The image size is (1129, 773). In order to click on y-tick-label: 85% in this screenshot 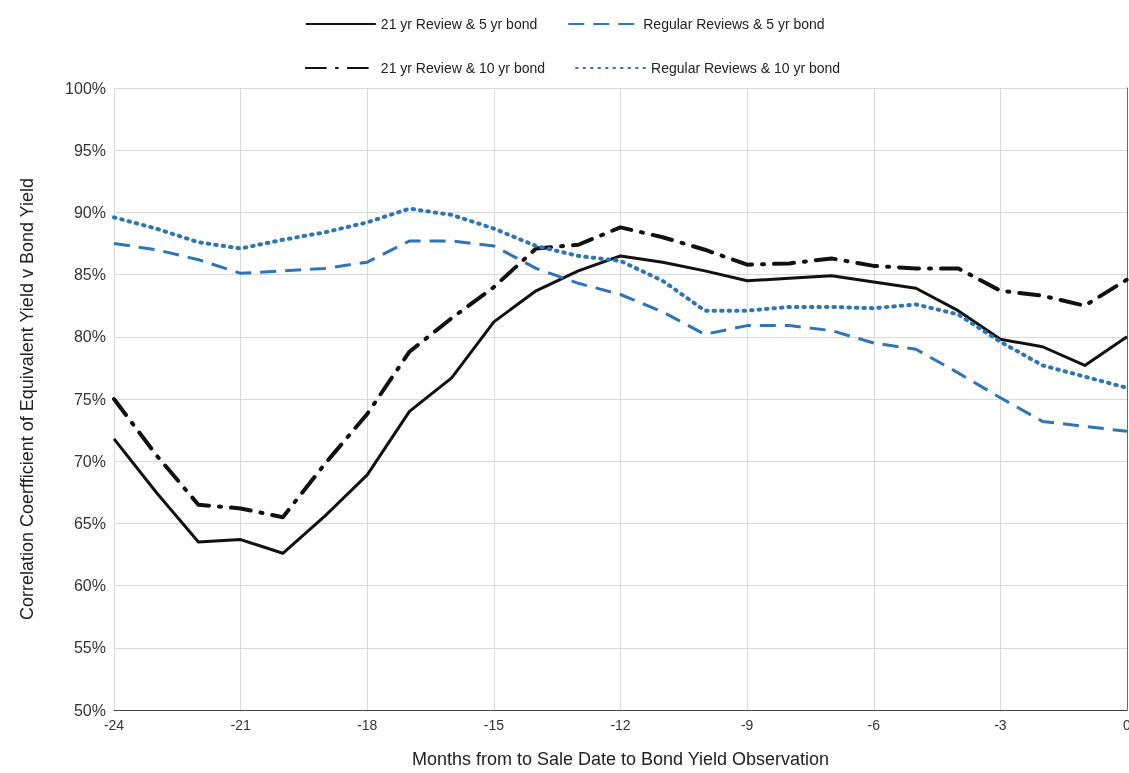, I will do `click(89, 275)`.